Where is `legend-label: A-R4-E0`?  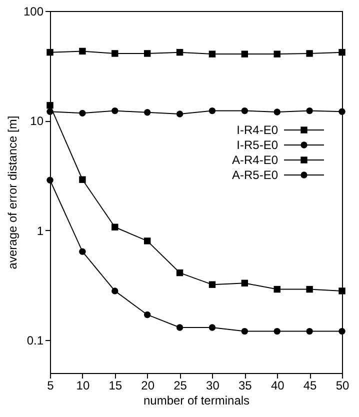
legend-label: A-R4-E0 is located at coordinates (255, 160).